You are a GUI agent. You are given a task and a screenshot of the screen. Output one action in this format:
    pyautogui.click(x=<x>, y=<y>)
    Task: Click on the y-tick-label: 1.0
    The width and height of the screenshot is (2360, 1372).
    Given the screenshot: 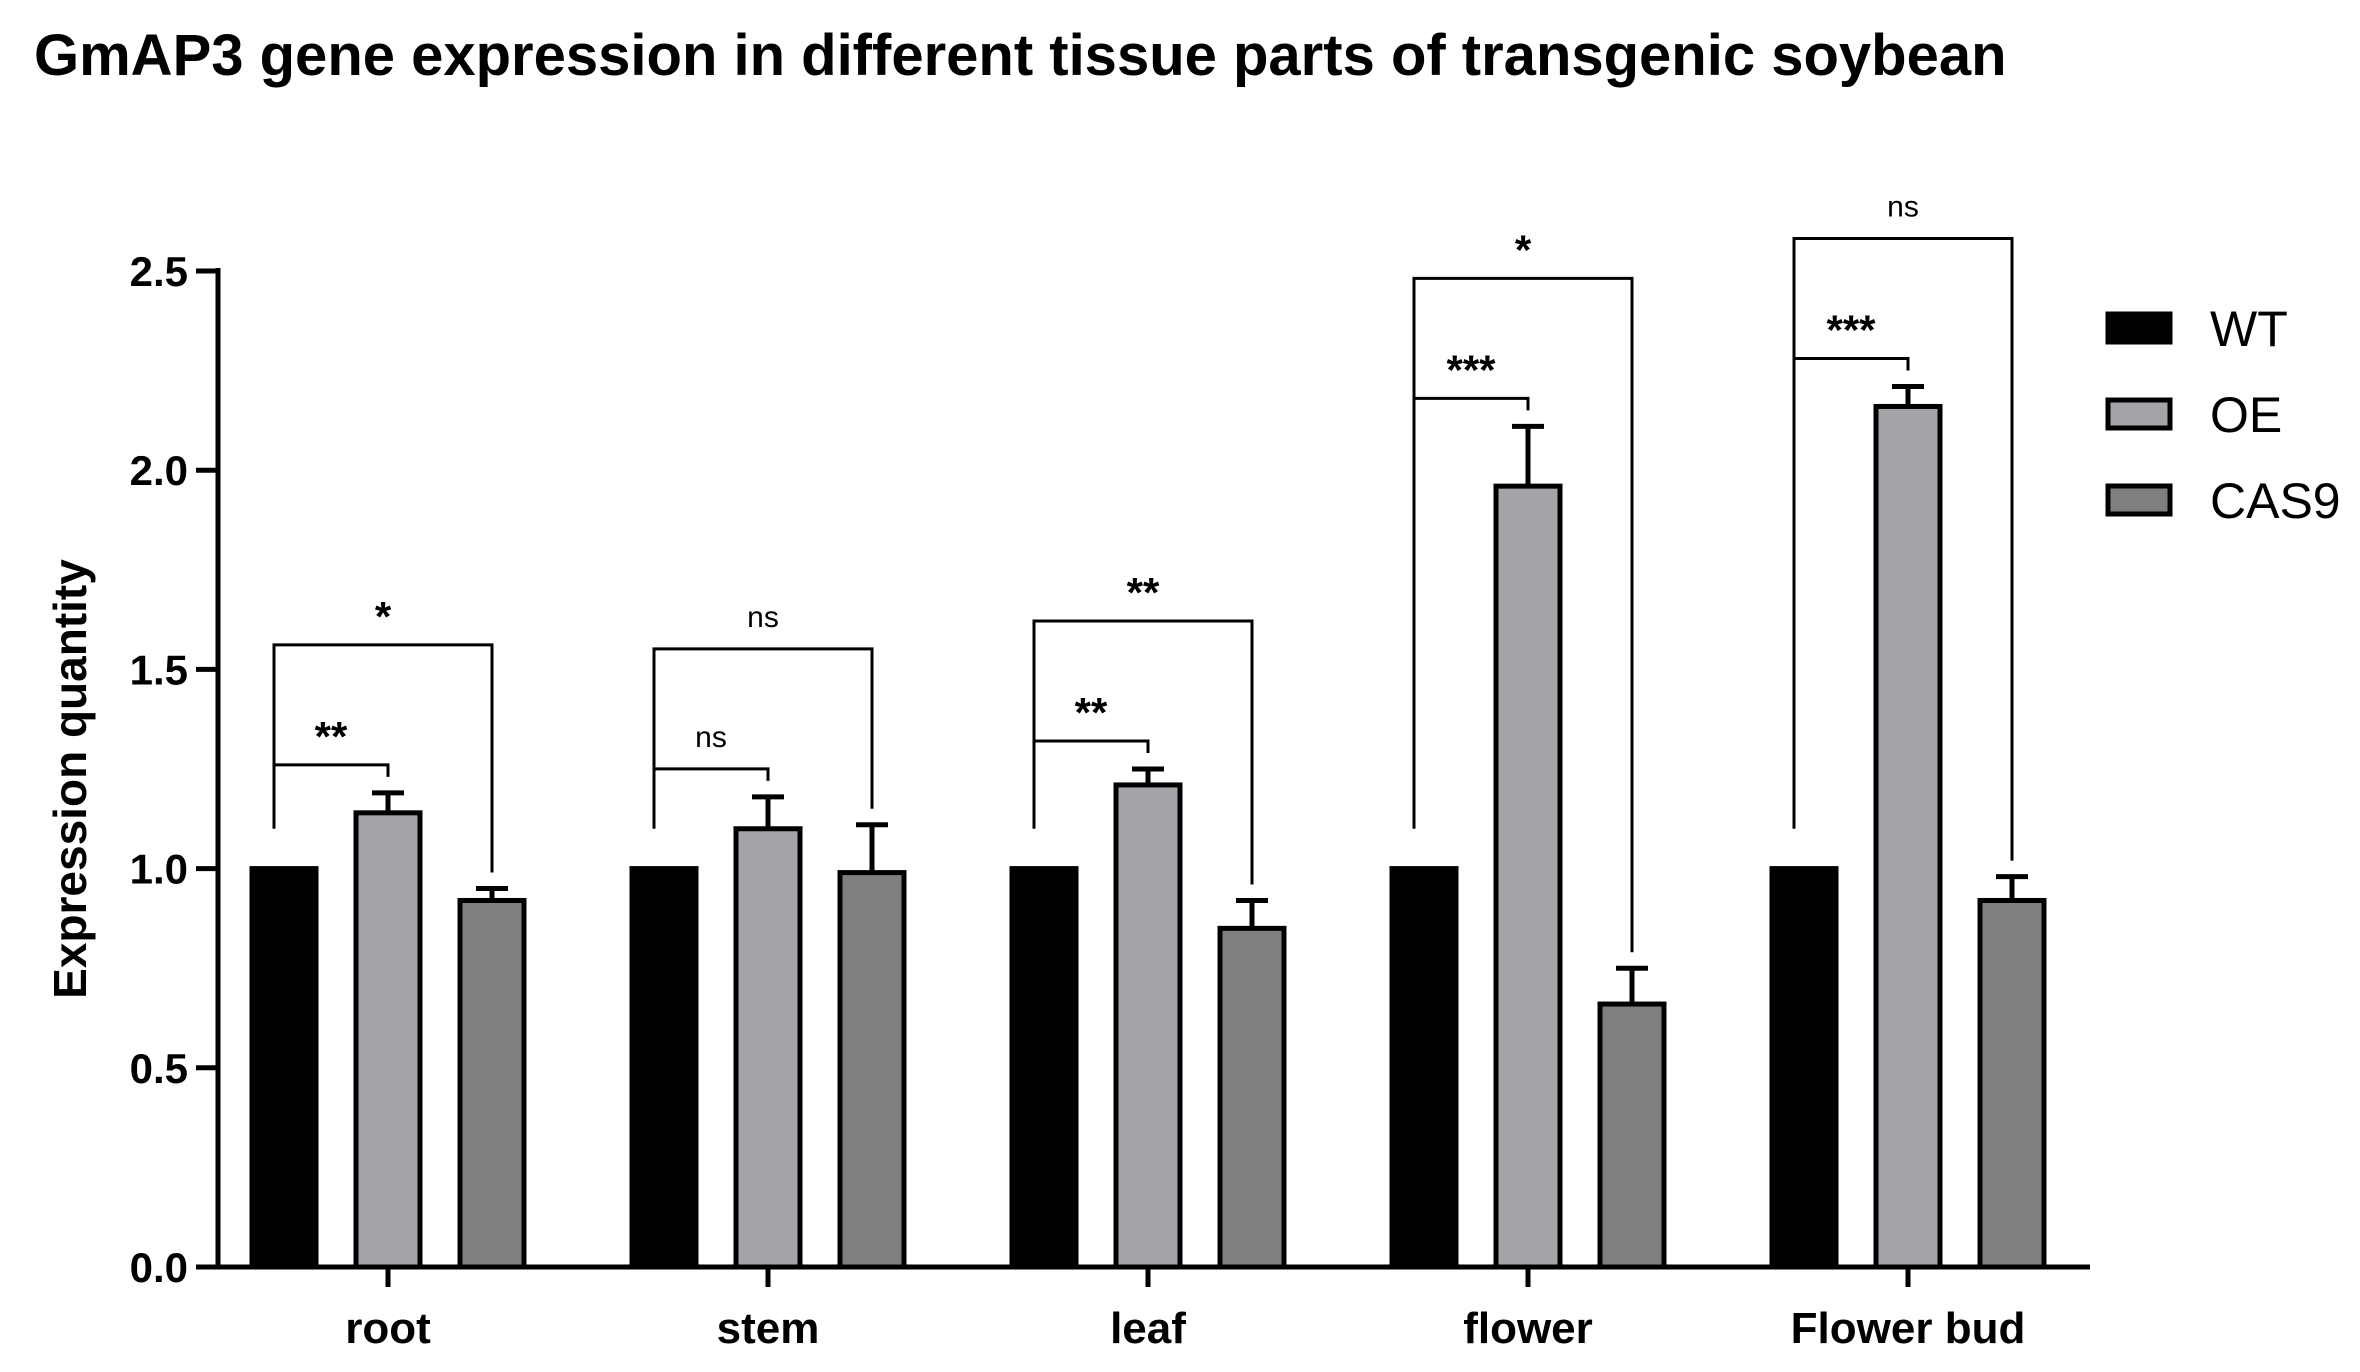 What is the action you would take?
    pyautogui.click(x=159, y=869)
    